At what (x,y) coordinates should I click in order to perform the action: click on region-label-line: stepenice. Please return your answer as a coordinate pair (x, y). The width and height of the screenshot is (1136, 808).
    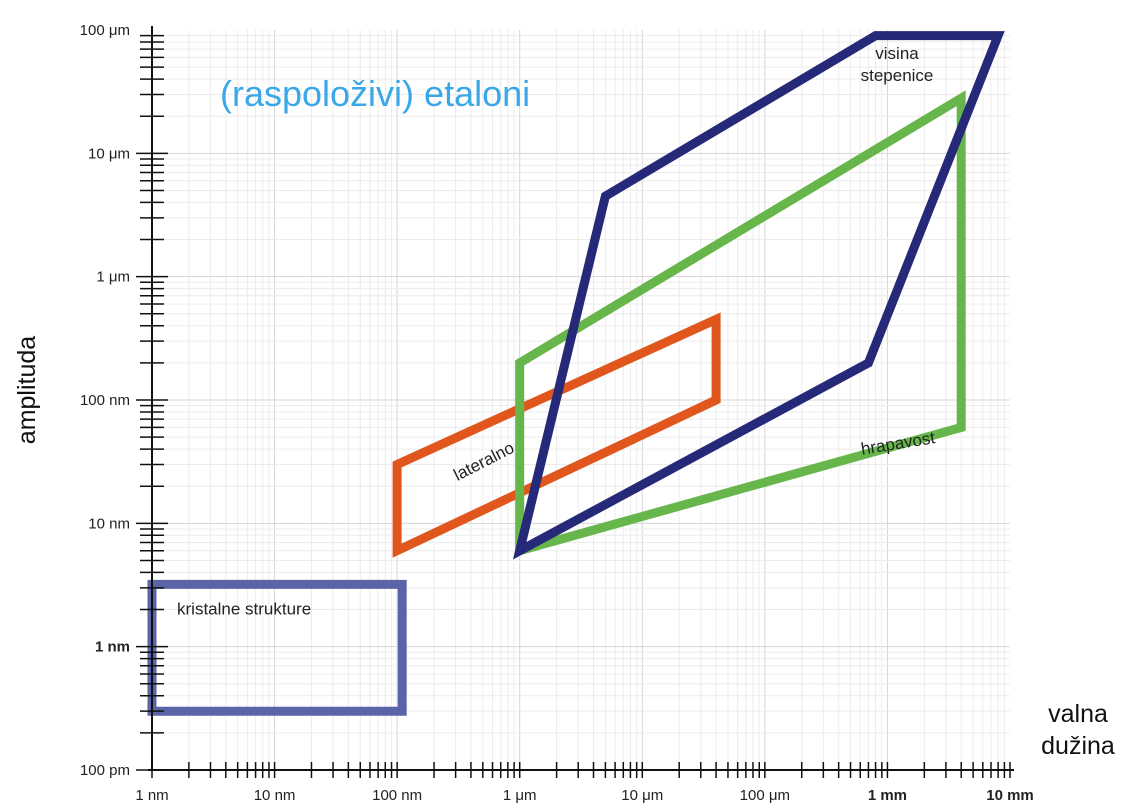
    Looking at the image, I should click on (897, 75).